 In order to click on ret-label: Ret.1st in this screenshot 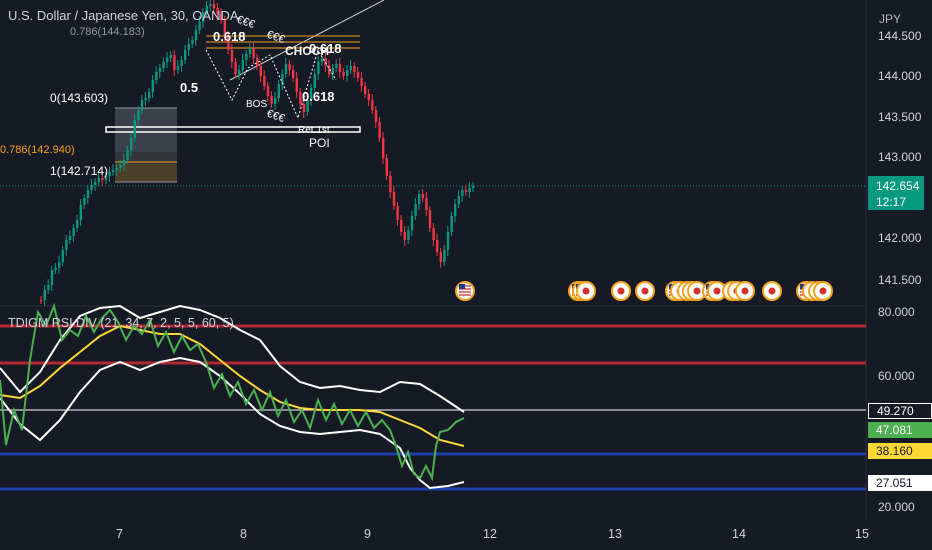, I will do `click(314, 130)`.